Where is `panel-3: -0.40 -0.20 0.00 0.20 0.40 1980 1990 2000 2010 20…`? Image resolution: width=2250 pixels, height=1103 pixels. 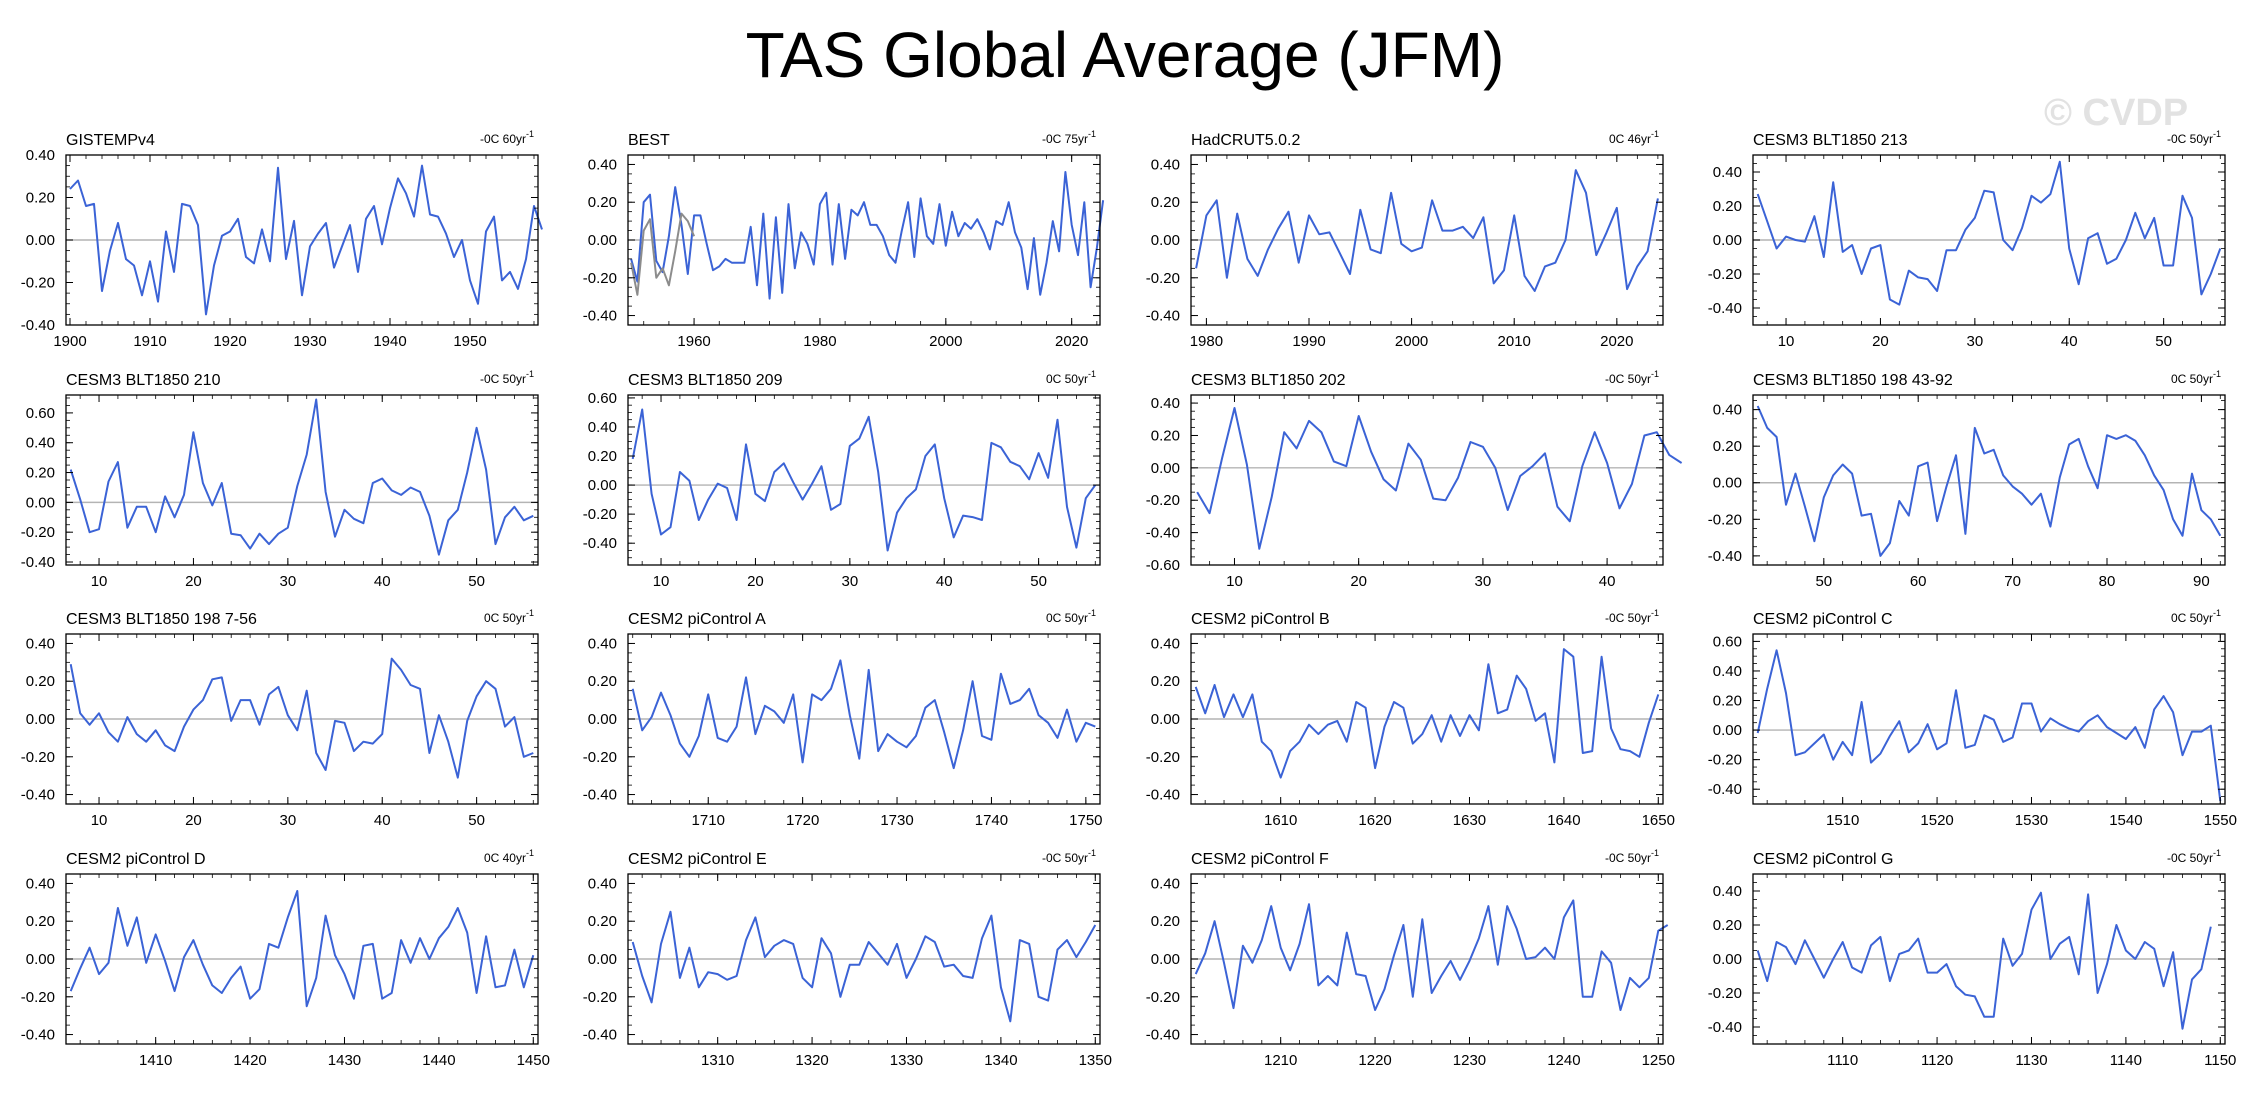 panel-3: -0.40 -0.20 0.00 0.20 0.40 1980 1990 2000 2010 20… is located at coordinates (1405, 239).